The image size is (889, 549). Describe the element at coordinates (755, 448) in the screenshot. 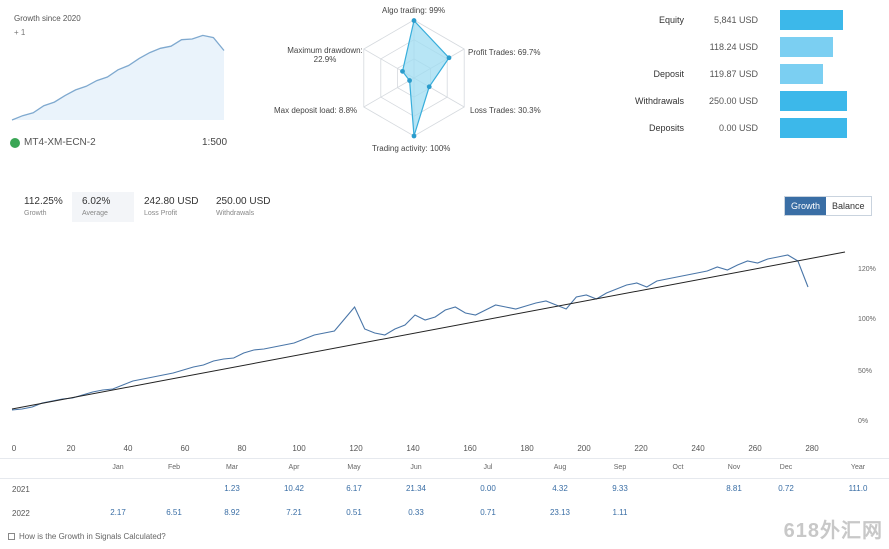

I see `x-tick-label: 260` at that location.